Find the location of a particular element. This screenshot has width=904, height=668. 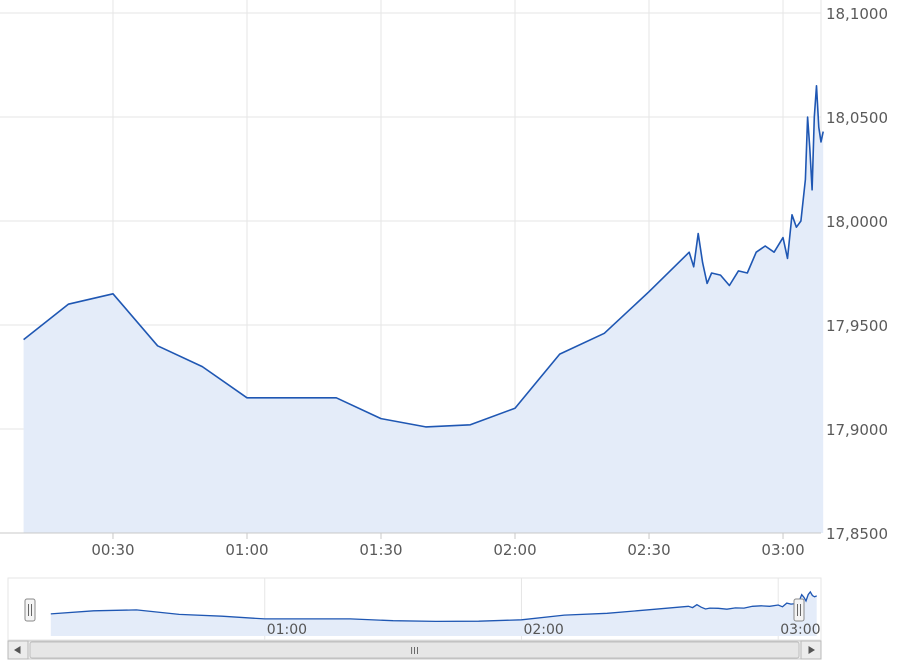

scrollbar-grip: III is located at coordinates (414, 651).